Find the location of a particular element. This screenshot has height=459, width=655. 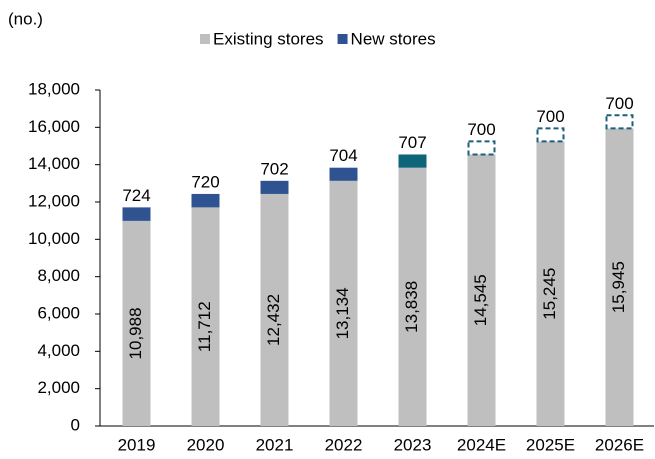

data-label: 15,245 is located at coordinates (549, 294).